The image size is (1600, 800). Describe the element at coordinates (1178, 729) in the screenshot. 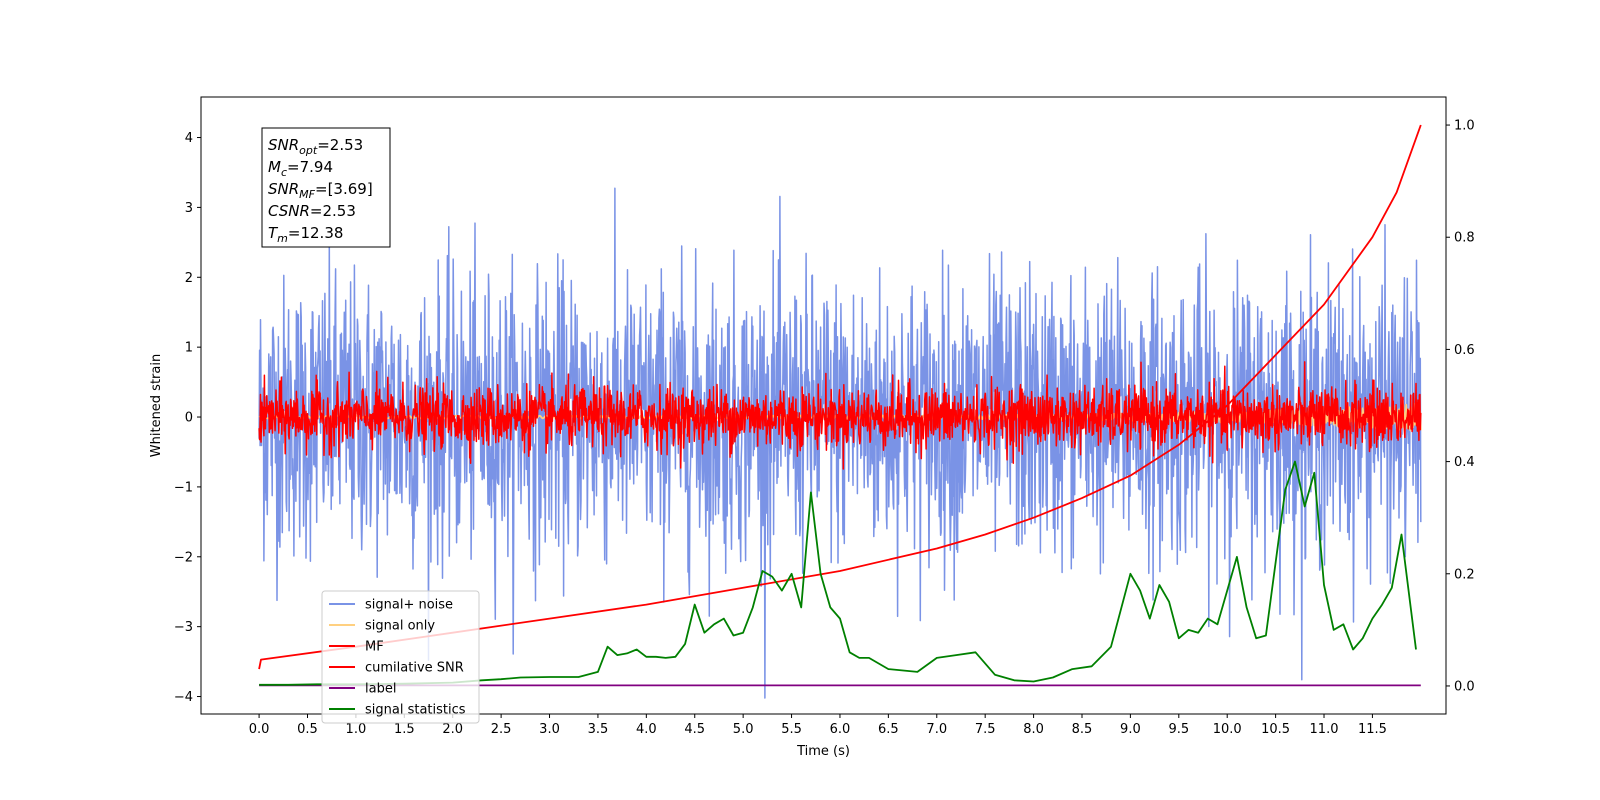

I see `x-tick-label: 9.5` at that location.